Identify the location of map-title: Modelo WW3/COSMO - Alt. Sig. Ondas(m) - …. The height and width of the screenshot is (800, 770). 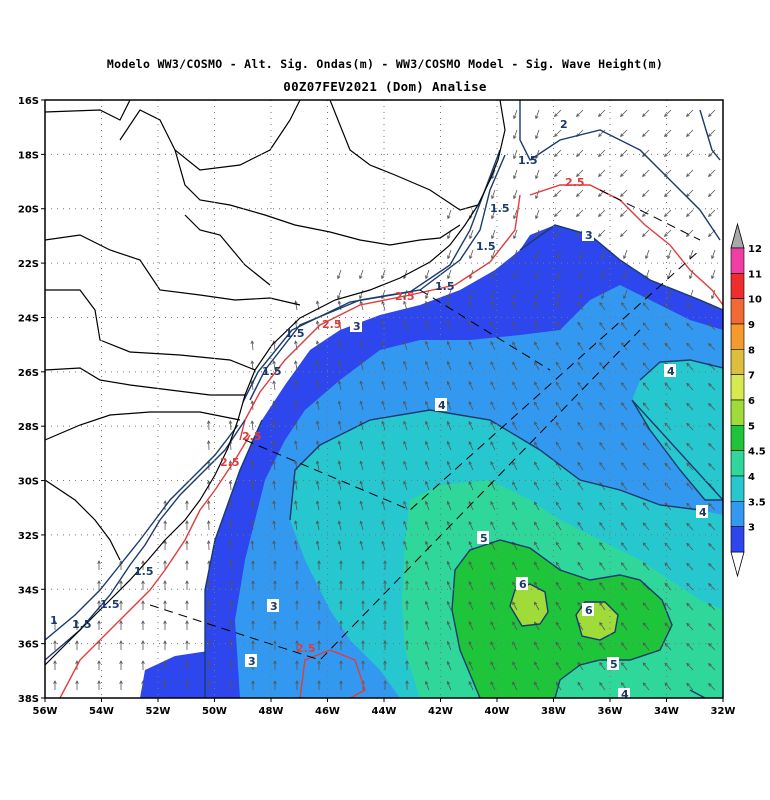
(385, 64).